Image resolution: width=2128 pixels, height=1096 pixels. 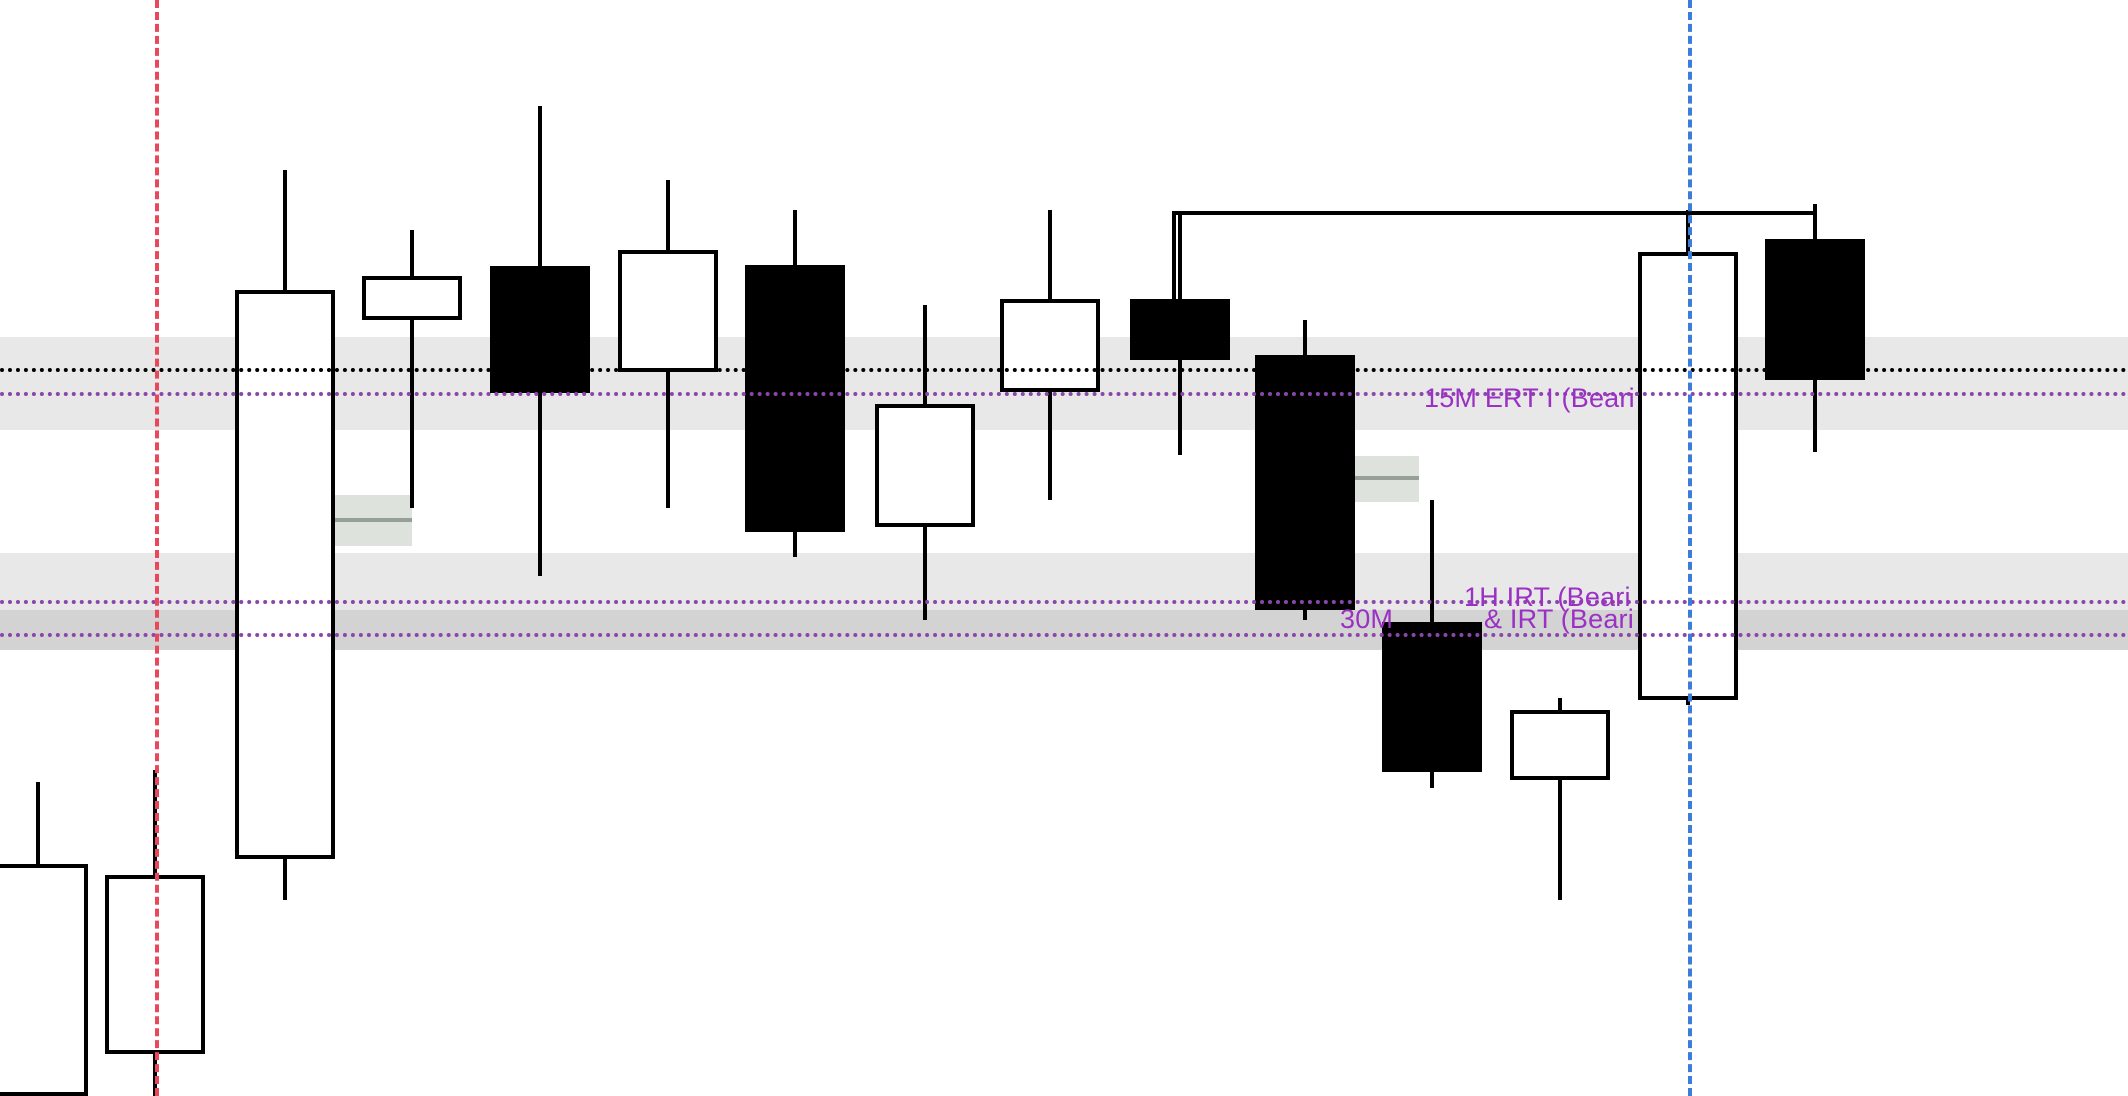 What do you see at coordinates (1367, 619) in the screenshot?
I see `zone-label-30m-ert-irt-prefix: 30M` at bounding box center [1367, 619].